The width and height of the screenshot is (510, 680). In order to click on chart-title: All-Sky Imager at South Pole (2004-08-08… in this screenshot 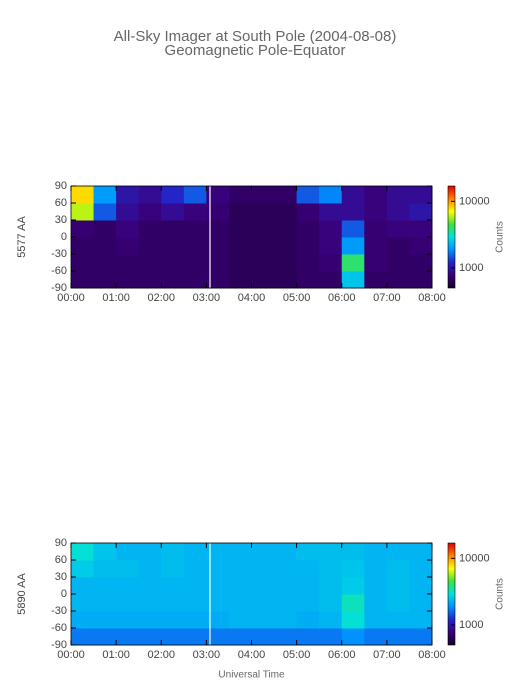, I will do `click(255, 36)`.